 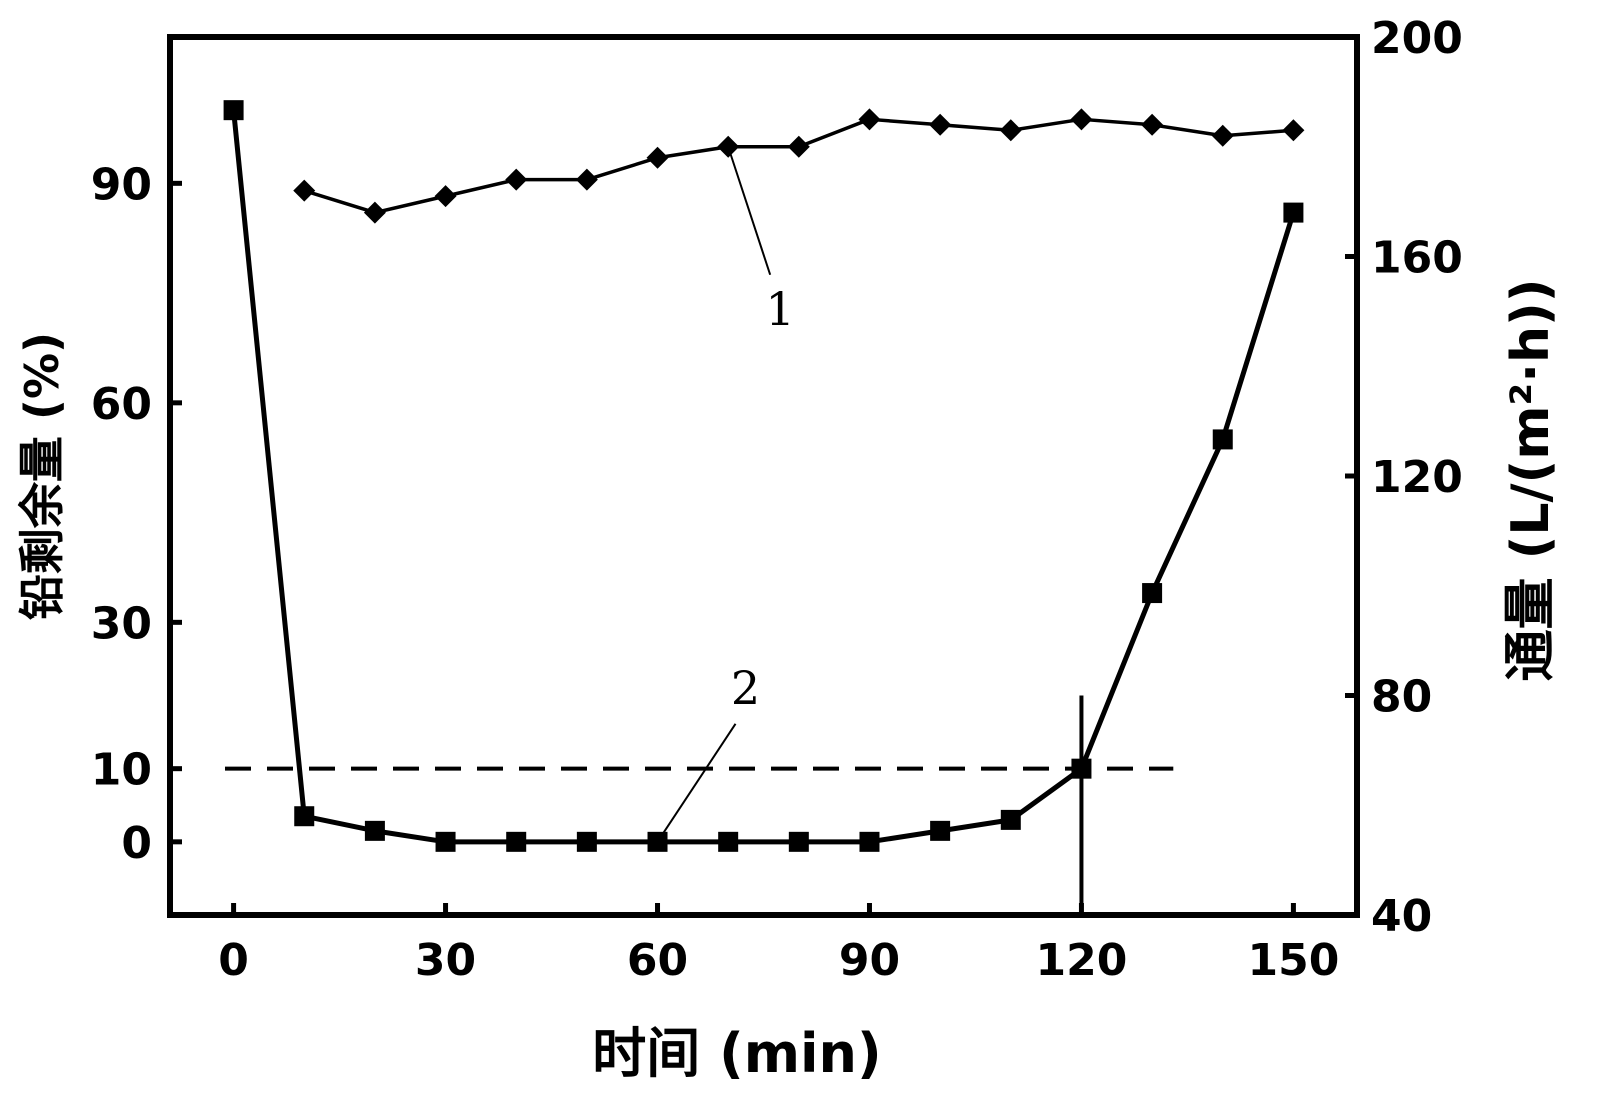 I want to click on y-right-tick-label: 80, so click(x=1401, y=697).